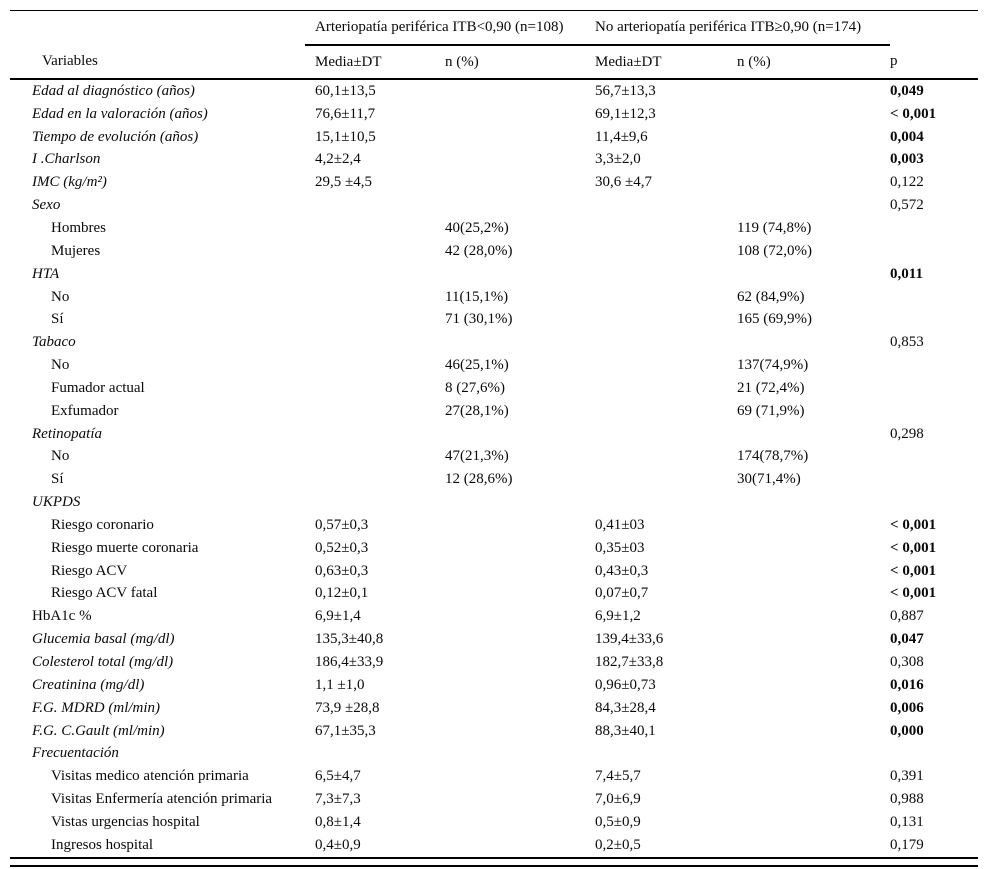  What do you see at coordinates (625, 707) in the screenshot?
I see `media-dt-group2-value: 84,3±28,4` at bounding box center [625, 707].